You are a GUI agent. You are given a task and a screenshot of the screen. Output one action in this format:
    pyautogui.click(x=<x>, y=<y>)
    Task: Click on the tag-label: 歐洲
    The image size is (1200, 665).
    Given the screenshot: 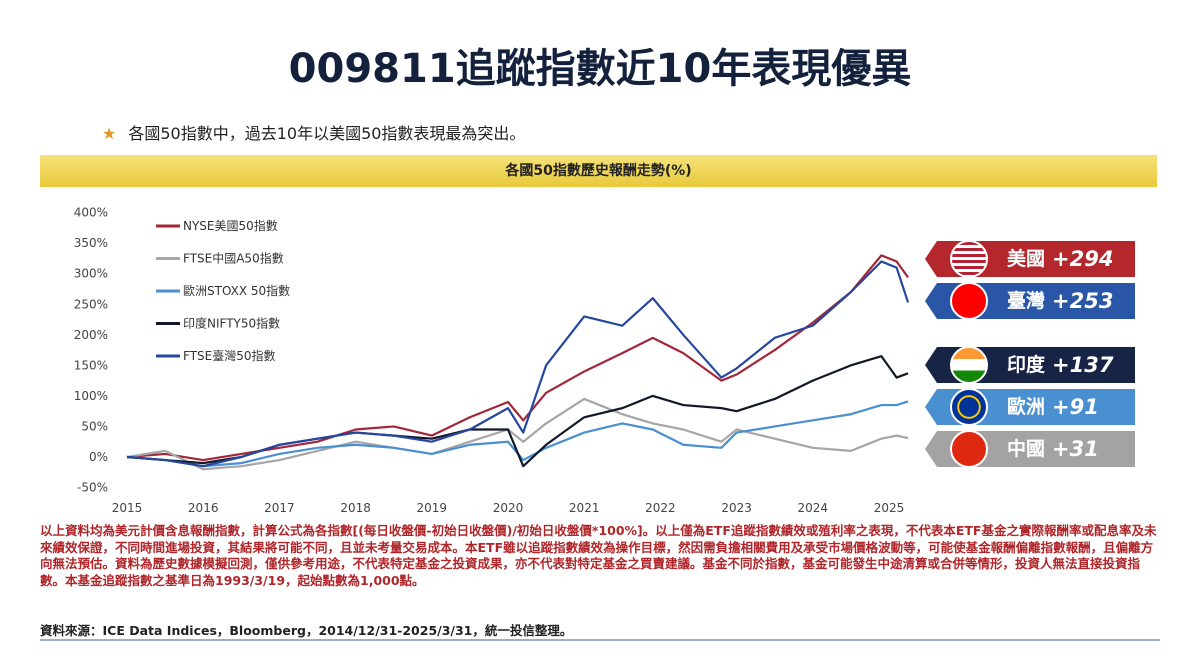 What is the action you would take?
    pyautogui.click(x=1026, y=407)
    